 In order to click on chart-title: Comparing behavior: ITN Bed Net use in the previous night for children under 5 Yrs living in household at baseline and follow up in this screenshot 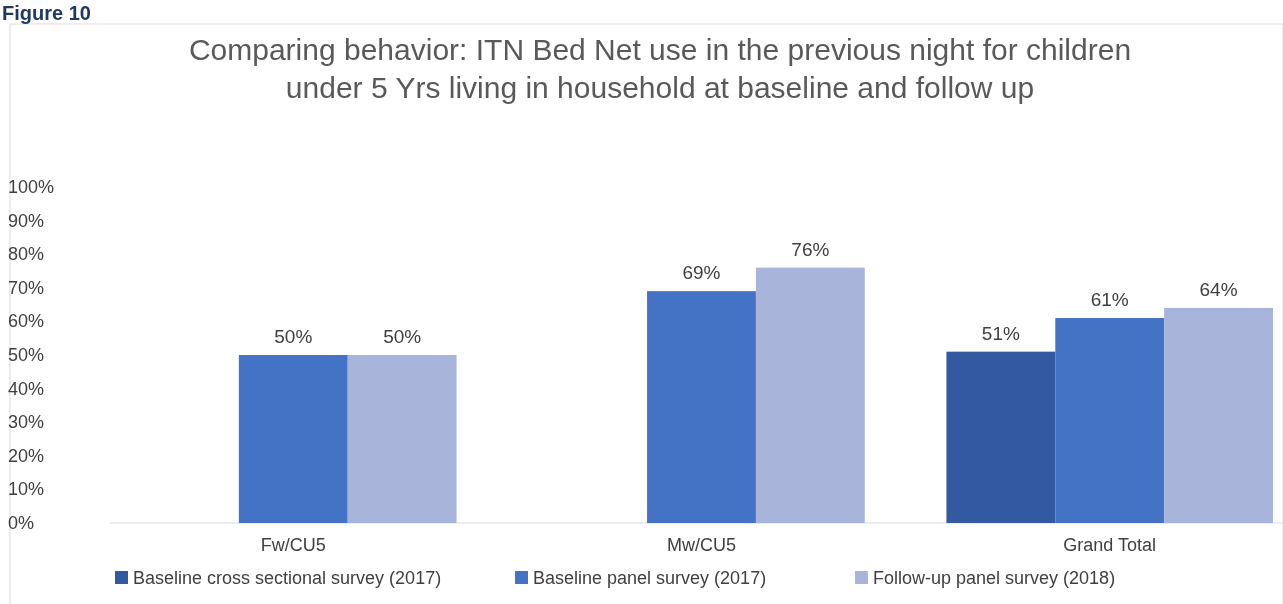, I will do `click(660, 68)`.